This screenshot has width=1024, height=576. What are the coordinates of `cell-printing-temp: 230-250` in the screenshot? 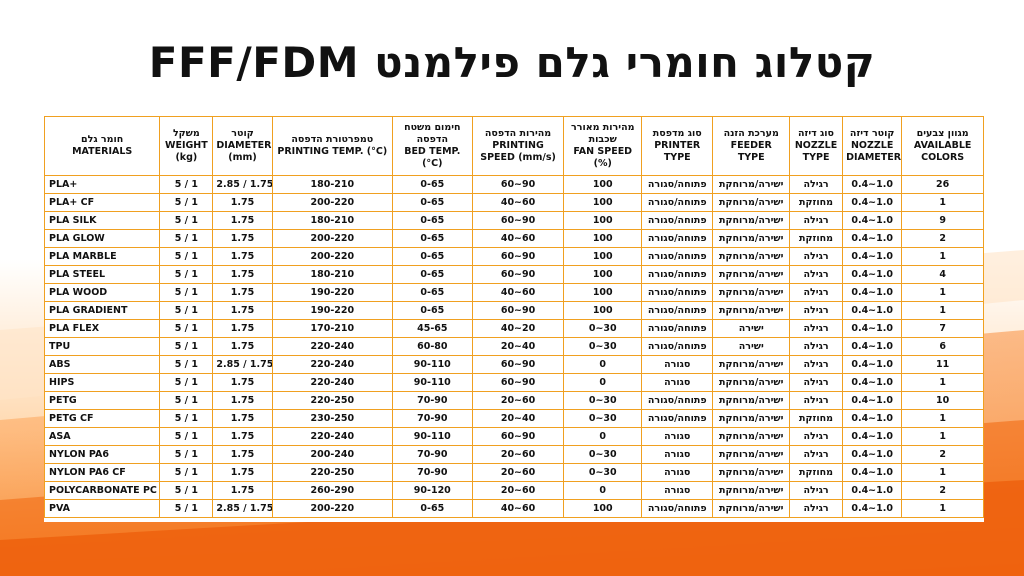 It's located at (332, 418).